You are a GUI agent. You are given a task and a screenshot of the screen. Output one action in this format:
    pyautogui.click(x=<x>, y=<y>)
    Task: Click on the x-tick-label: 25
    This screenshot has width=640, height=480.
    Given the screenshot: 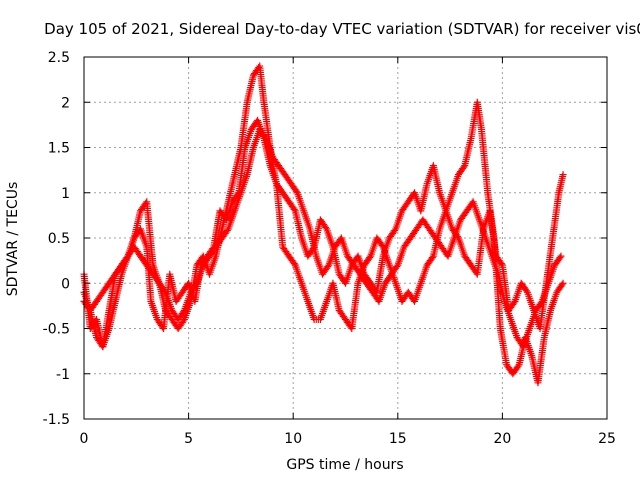 What is the action you would take?
    pyautogui.click(x=607, y=439)
    